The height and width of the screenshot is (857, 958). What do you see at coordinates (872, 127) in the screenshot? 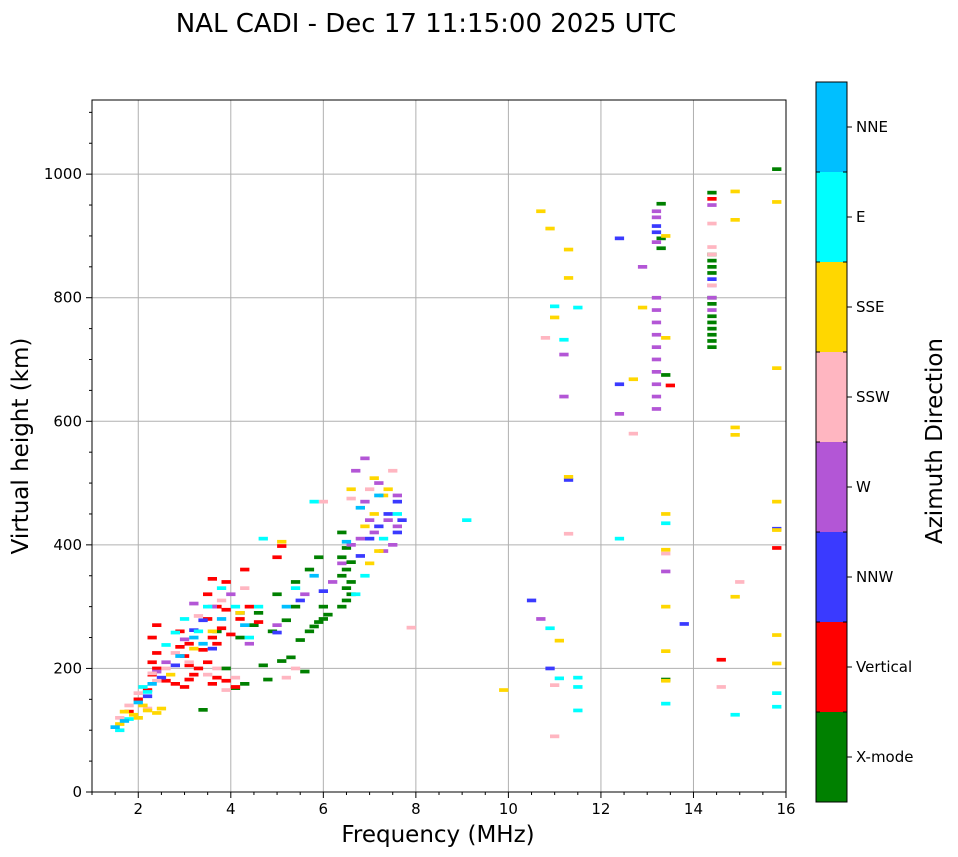
I see `colorbar-tick-label: NNE` at bounding box center [872, 127].